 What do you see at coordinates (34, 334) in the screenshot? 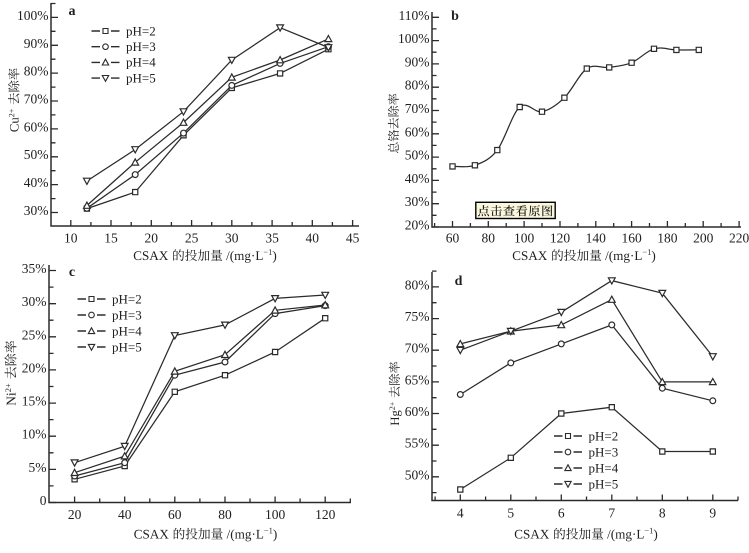
I see `svg-text: 25%` at bounding box center [34, 334].